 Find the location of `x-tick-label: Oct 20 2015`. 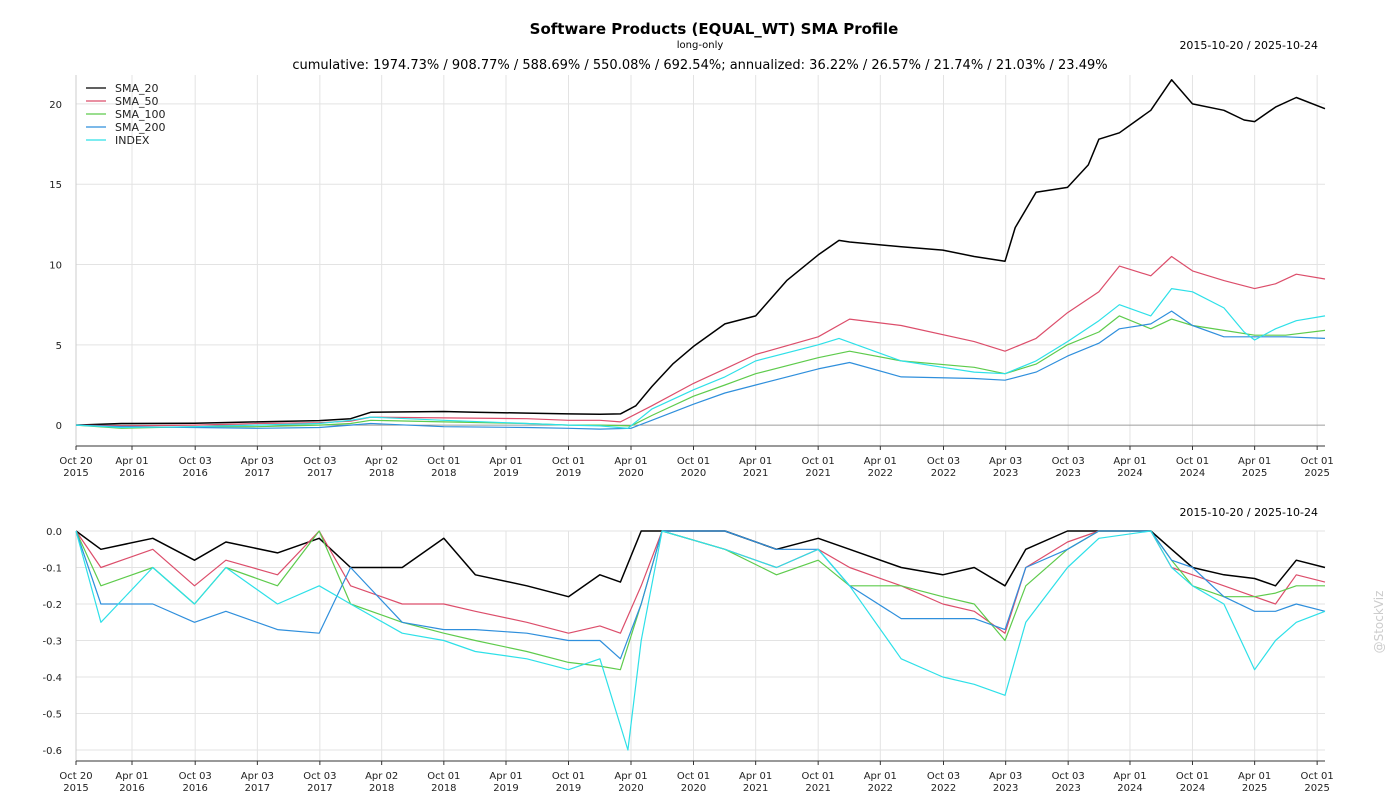

x-tick-label: Oct 20 2015 is located at coordinates (75, 467).